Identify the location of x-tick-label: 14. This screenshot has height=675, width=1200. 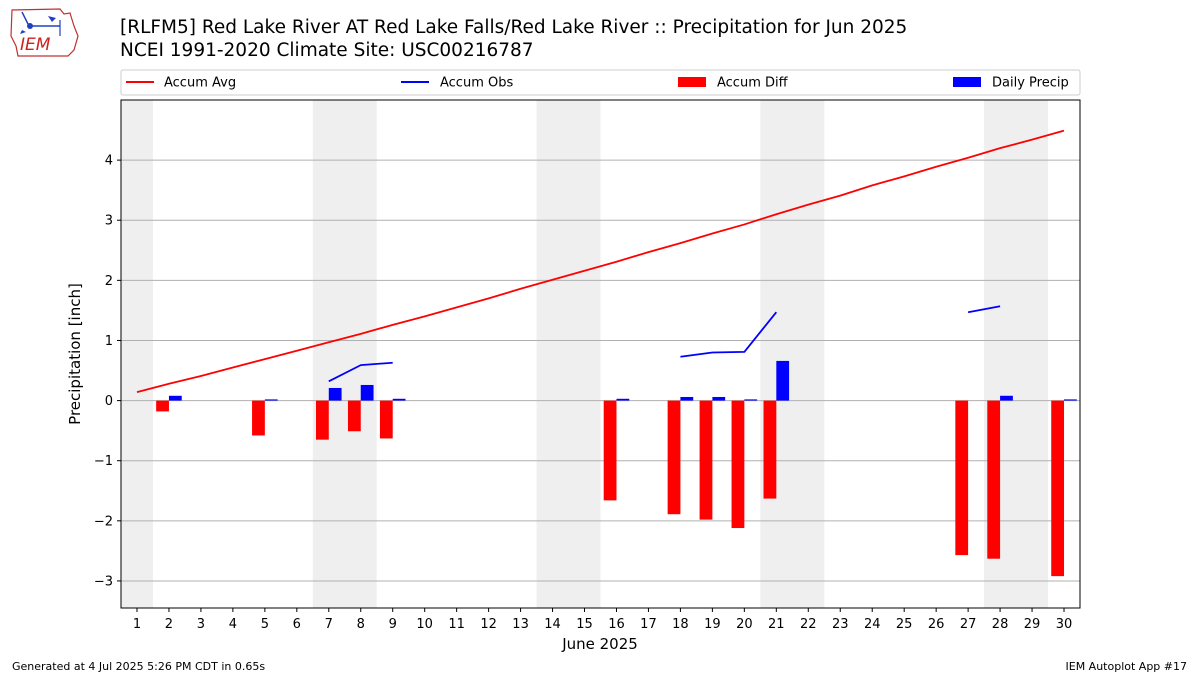
(552, 624).